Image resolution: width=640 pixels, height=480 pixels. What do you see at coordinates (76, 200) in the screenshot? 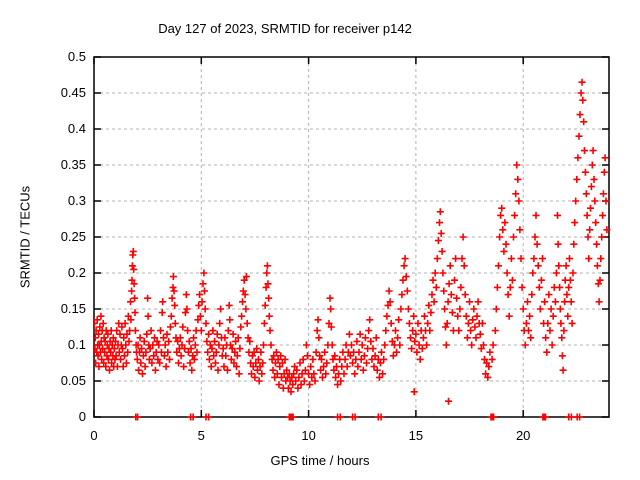
I see `y-tick-label: 0.3` at bounding box center [76, 200].